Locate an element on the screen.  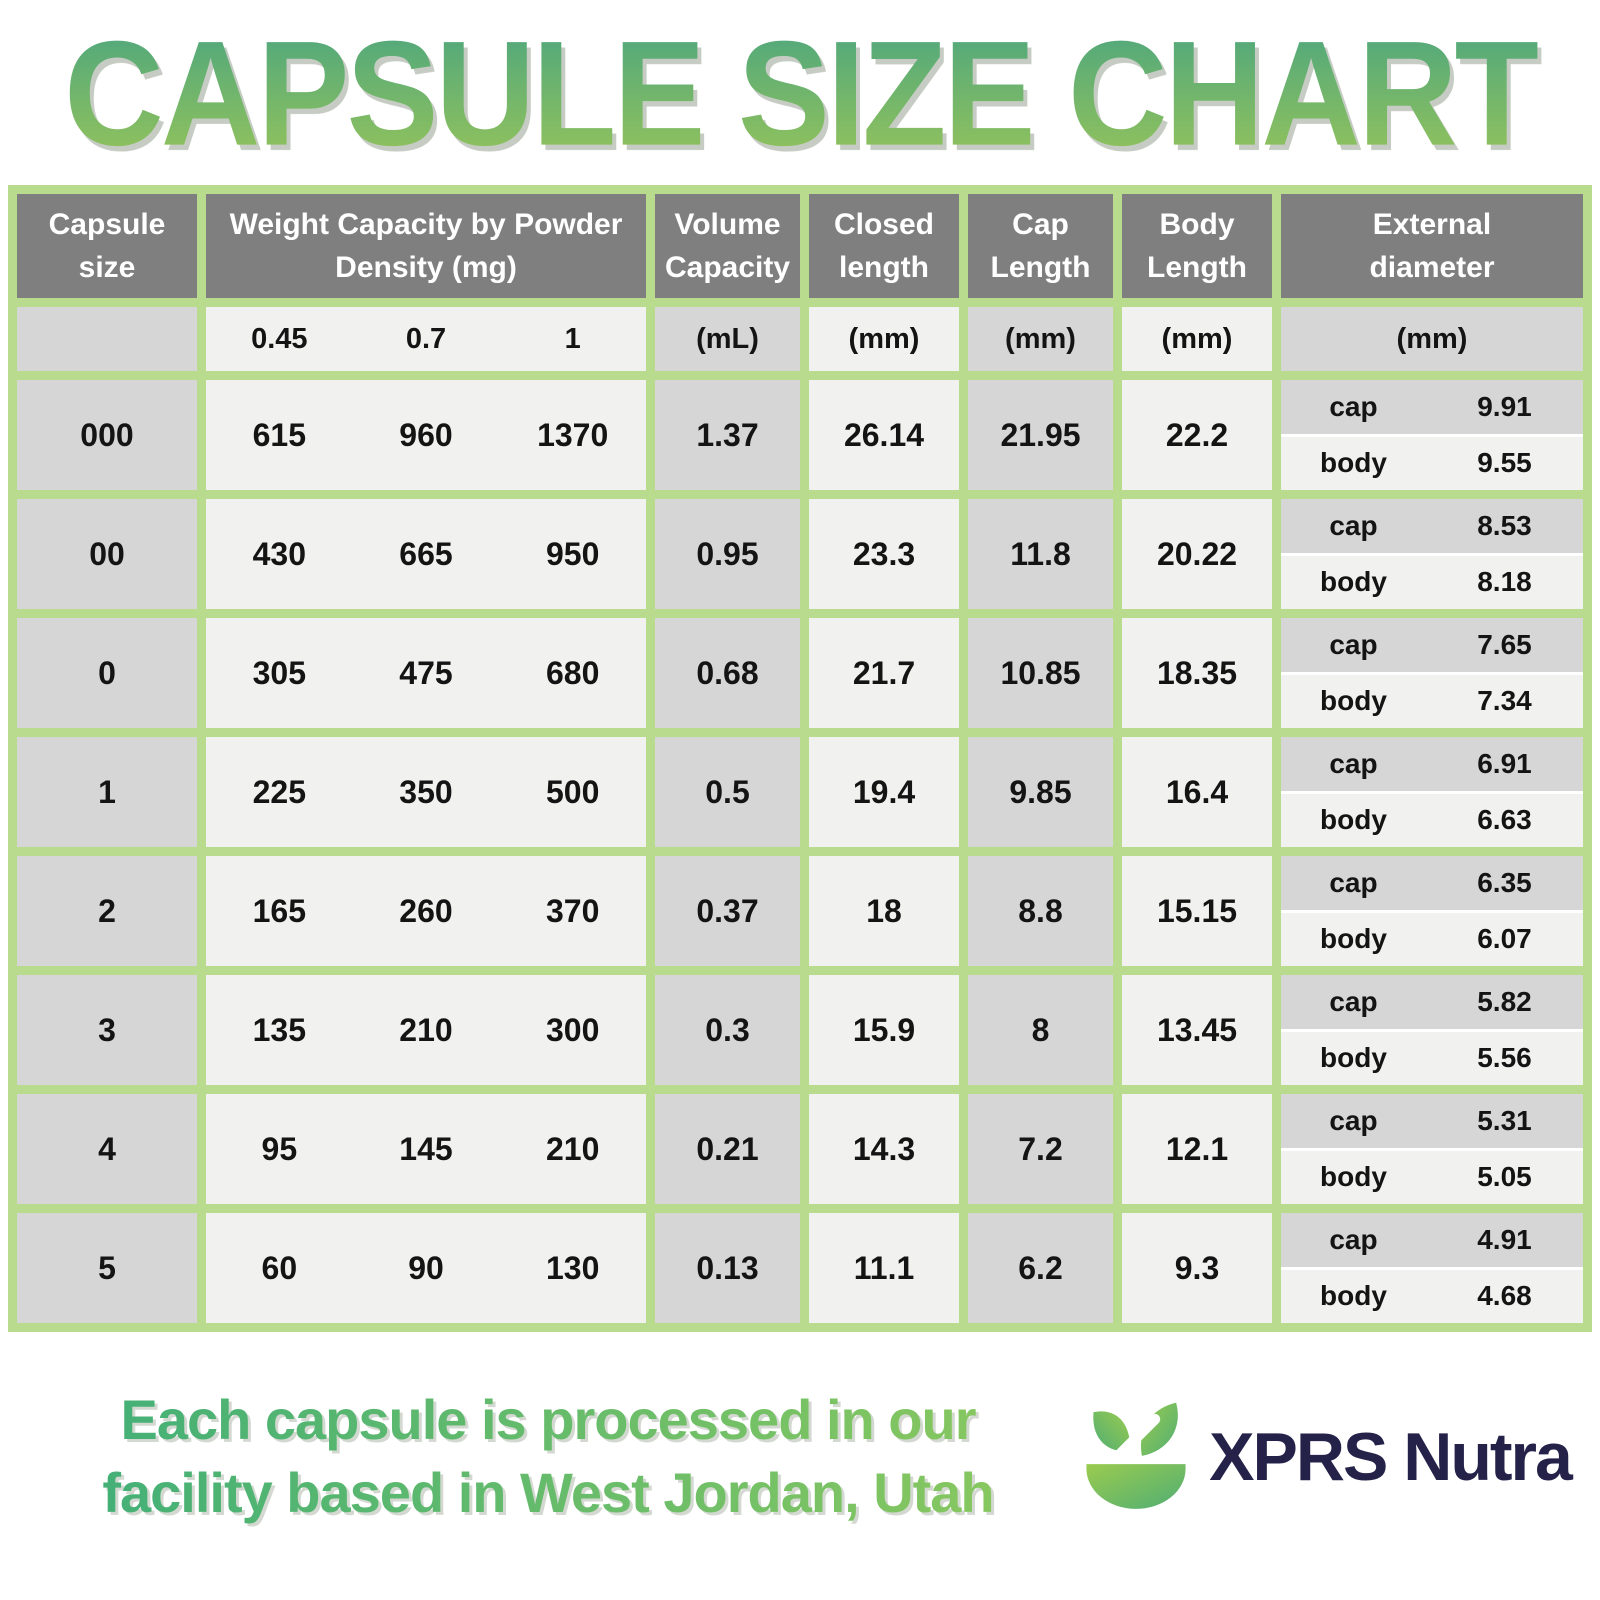
external-cap-row: cap 9.91 is located at coordinates (1432, 407).